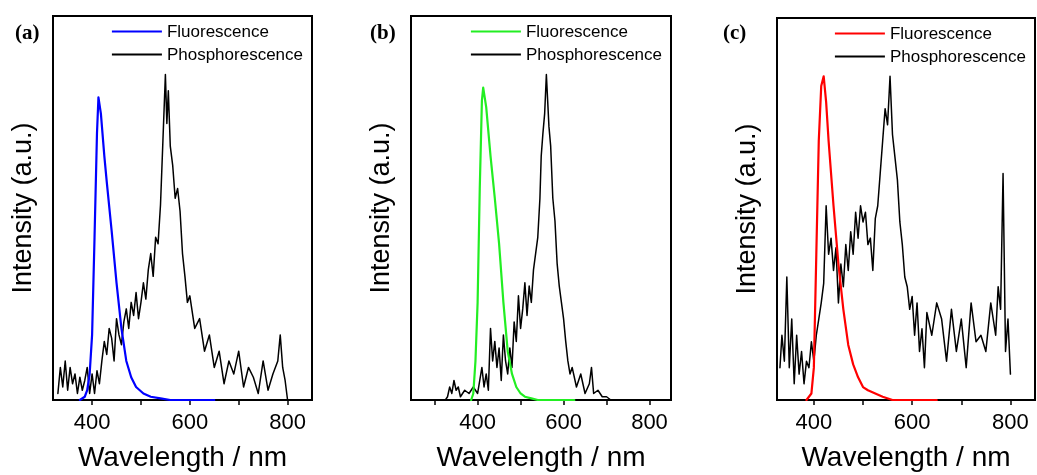 This screenshot has width=1037, height=475. What do you see at coordinates (735, 31) in the screenshot?
I see `chart-title: (c)` at bounding box center [735, 31].